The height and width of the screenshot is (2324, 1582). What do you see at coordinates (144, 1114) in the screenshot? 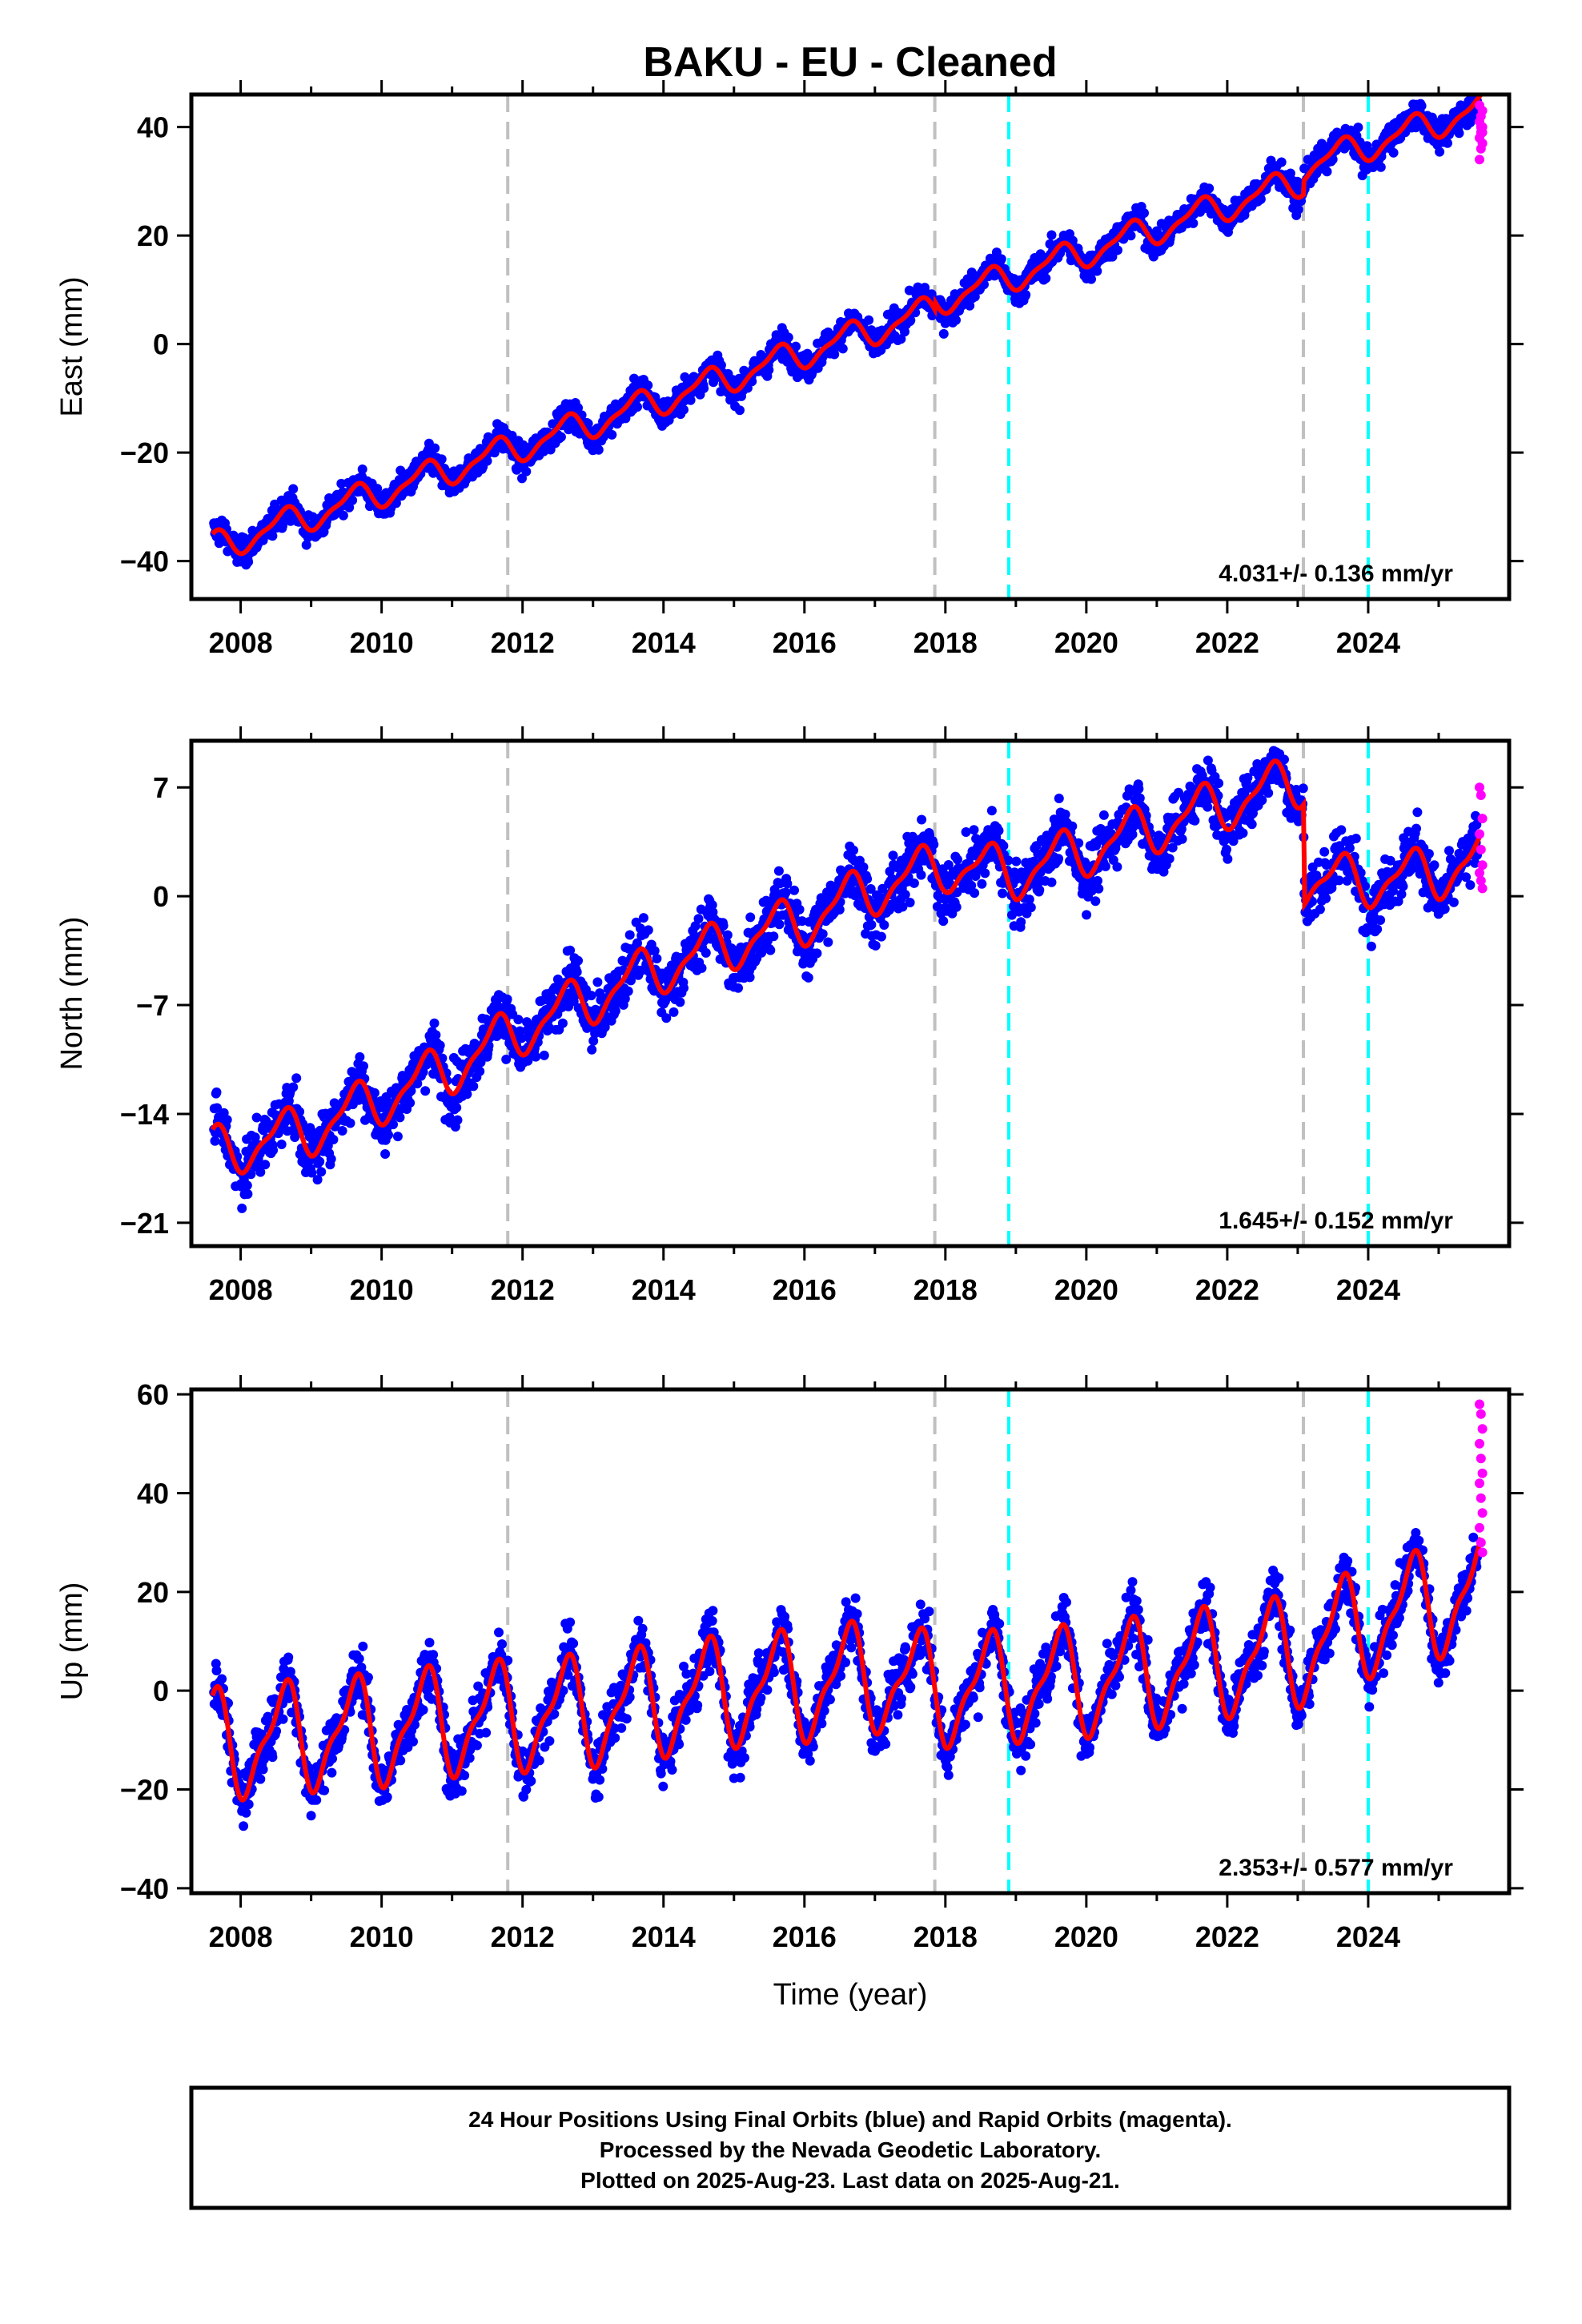
I see `y-tick-label-north: −14` at bounding box center [144, 1114].